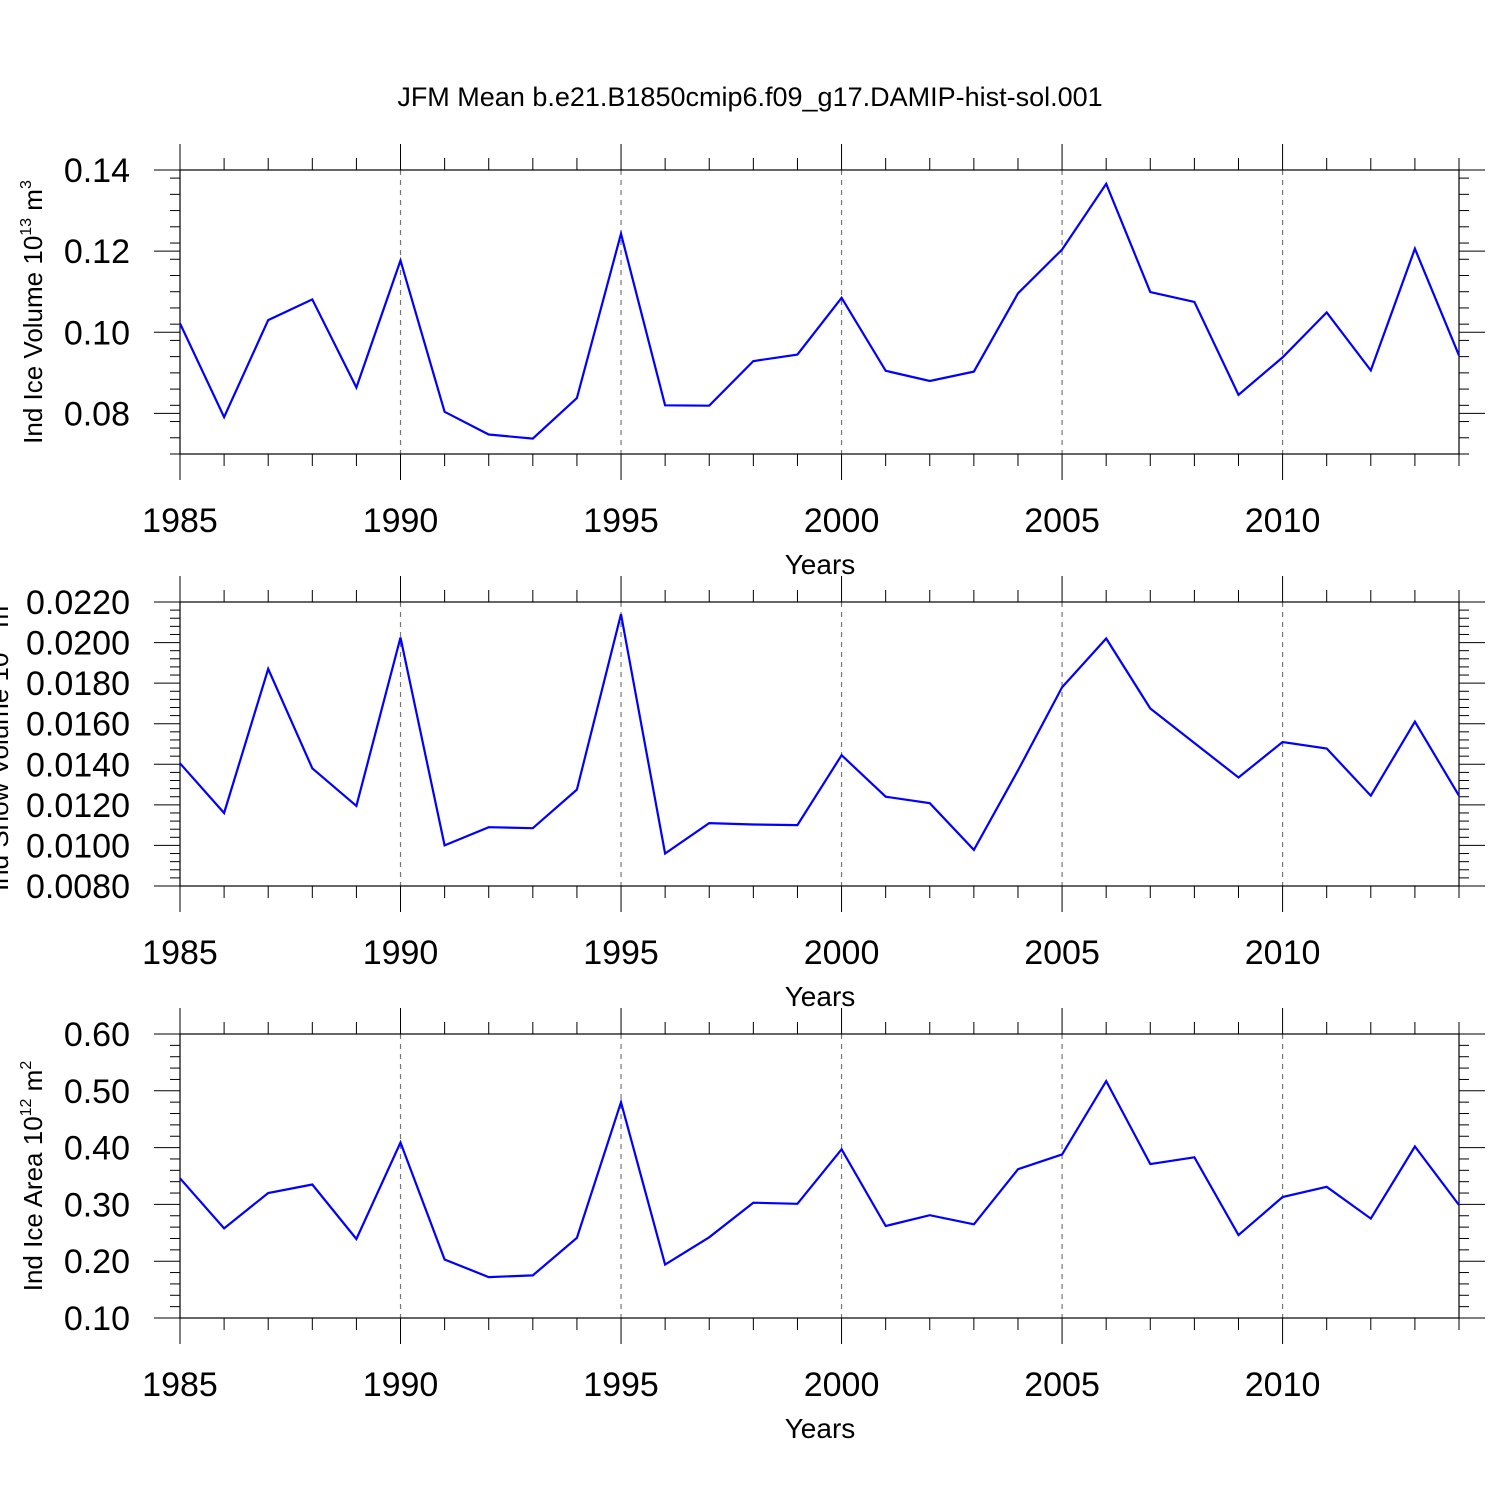 This screenshot has height=1500, width=1500. Describe the element at coordinates (97, 1205) in the screenshot. I see `y-tick-label: 0.30` at that location.